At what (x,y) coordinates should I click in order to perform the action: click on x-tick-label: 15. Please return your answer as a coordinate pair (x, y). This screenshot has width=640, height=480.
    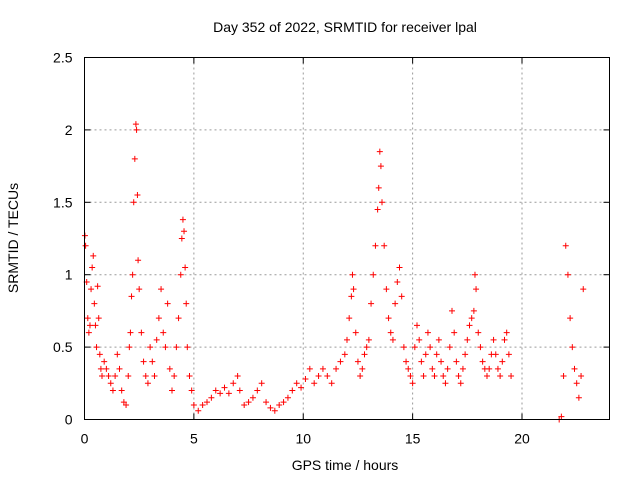
    Looking at the image, I should click on (413, 439).